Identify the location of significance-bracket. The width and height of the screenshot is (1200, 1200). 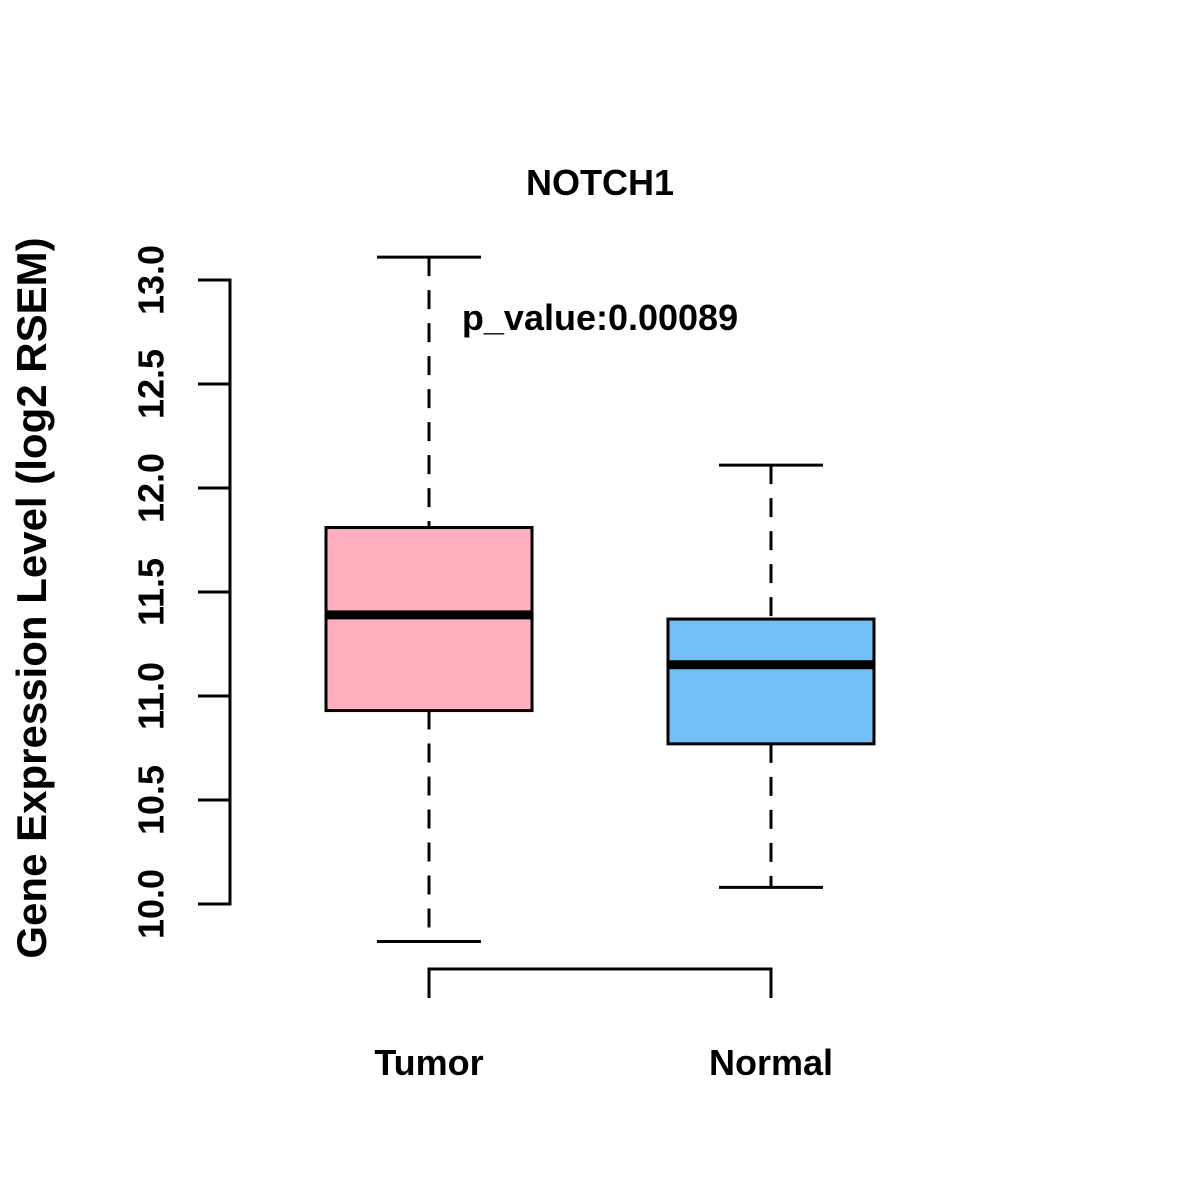
(600, 982).